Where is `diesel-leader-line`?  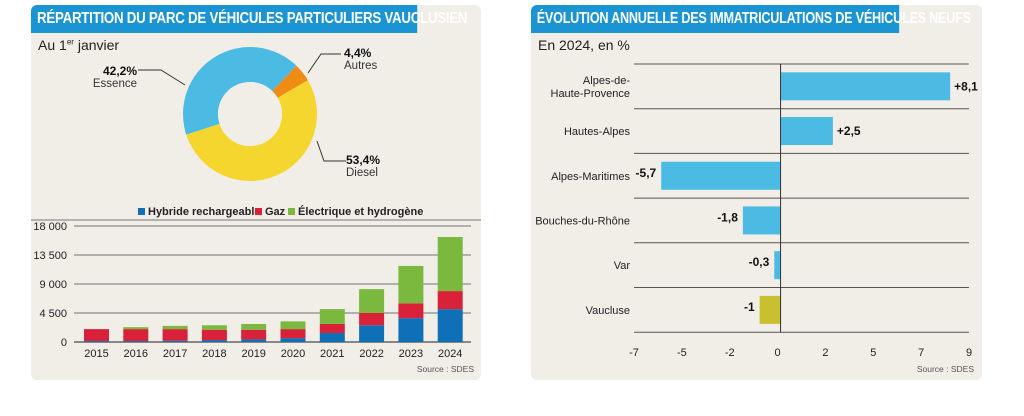
diesel-leader-line is located at coordinates (331, 151).